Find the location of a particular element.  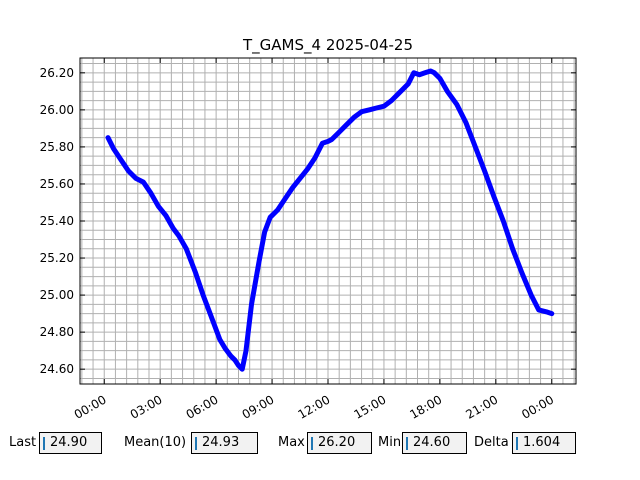

x-tick-label: 12:00 is located at coordinates (314, 406).